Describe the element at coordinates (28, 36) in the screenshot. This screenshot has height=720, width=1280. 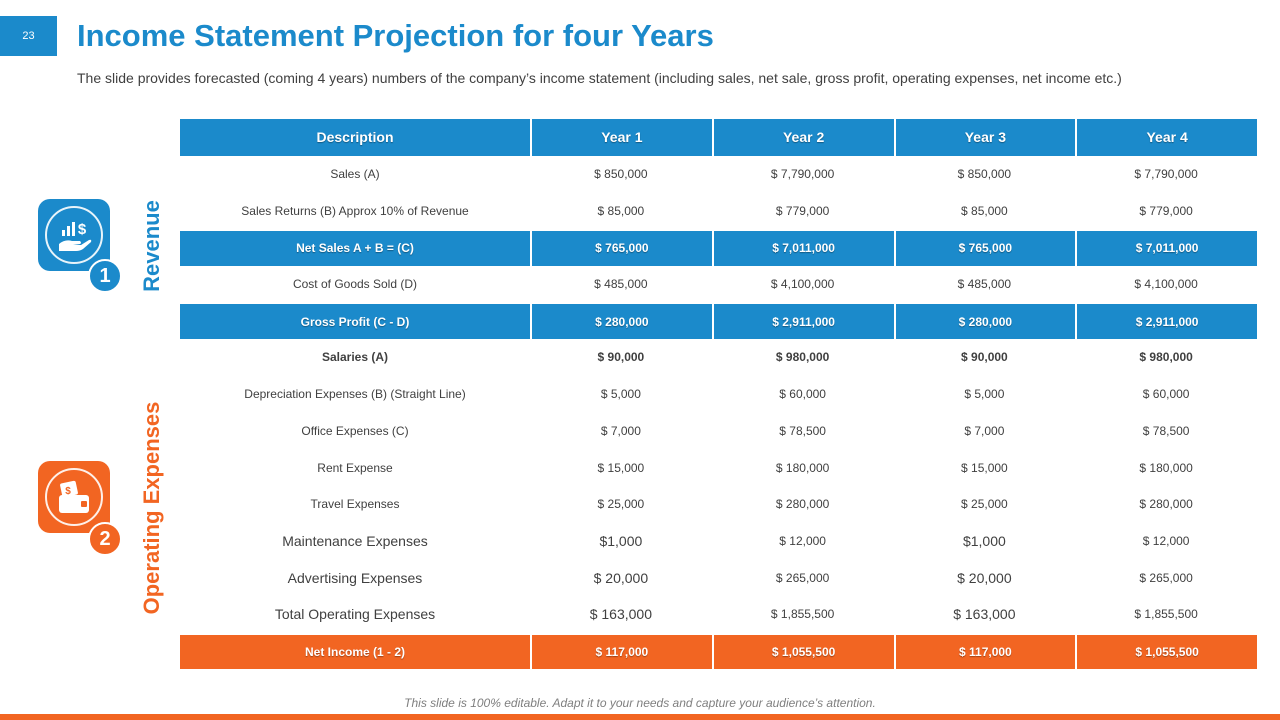
I see `slide-number: 23` at that location.